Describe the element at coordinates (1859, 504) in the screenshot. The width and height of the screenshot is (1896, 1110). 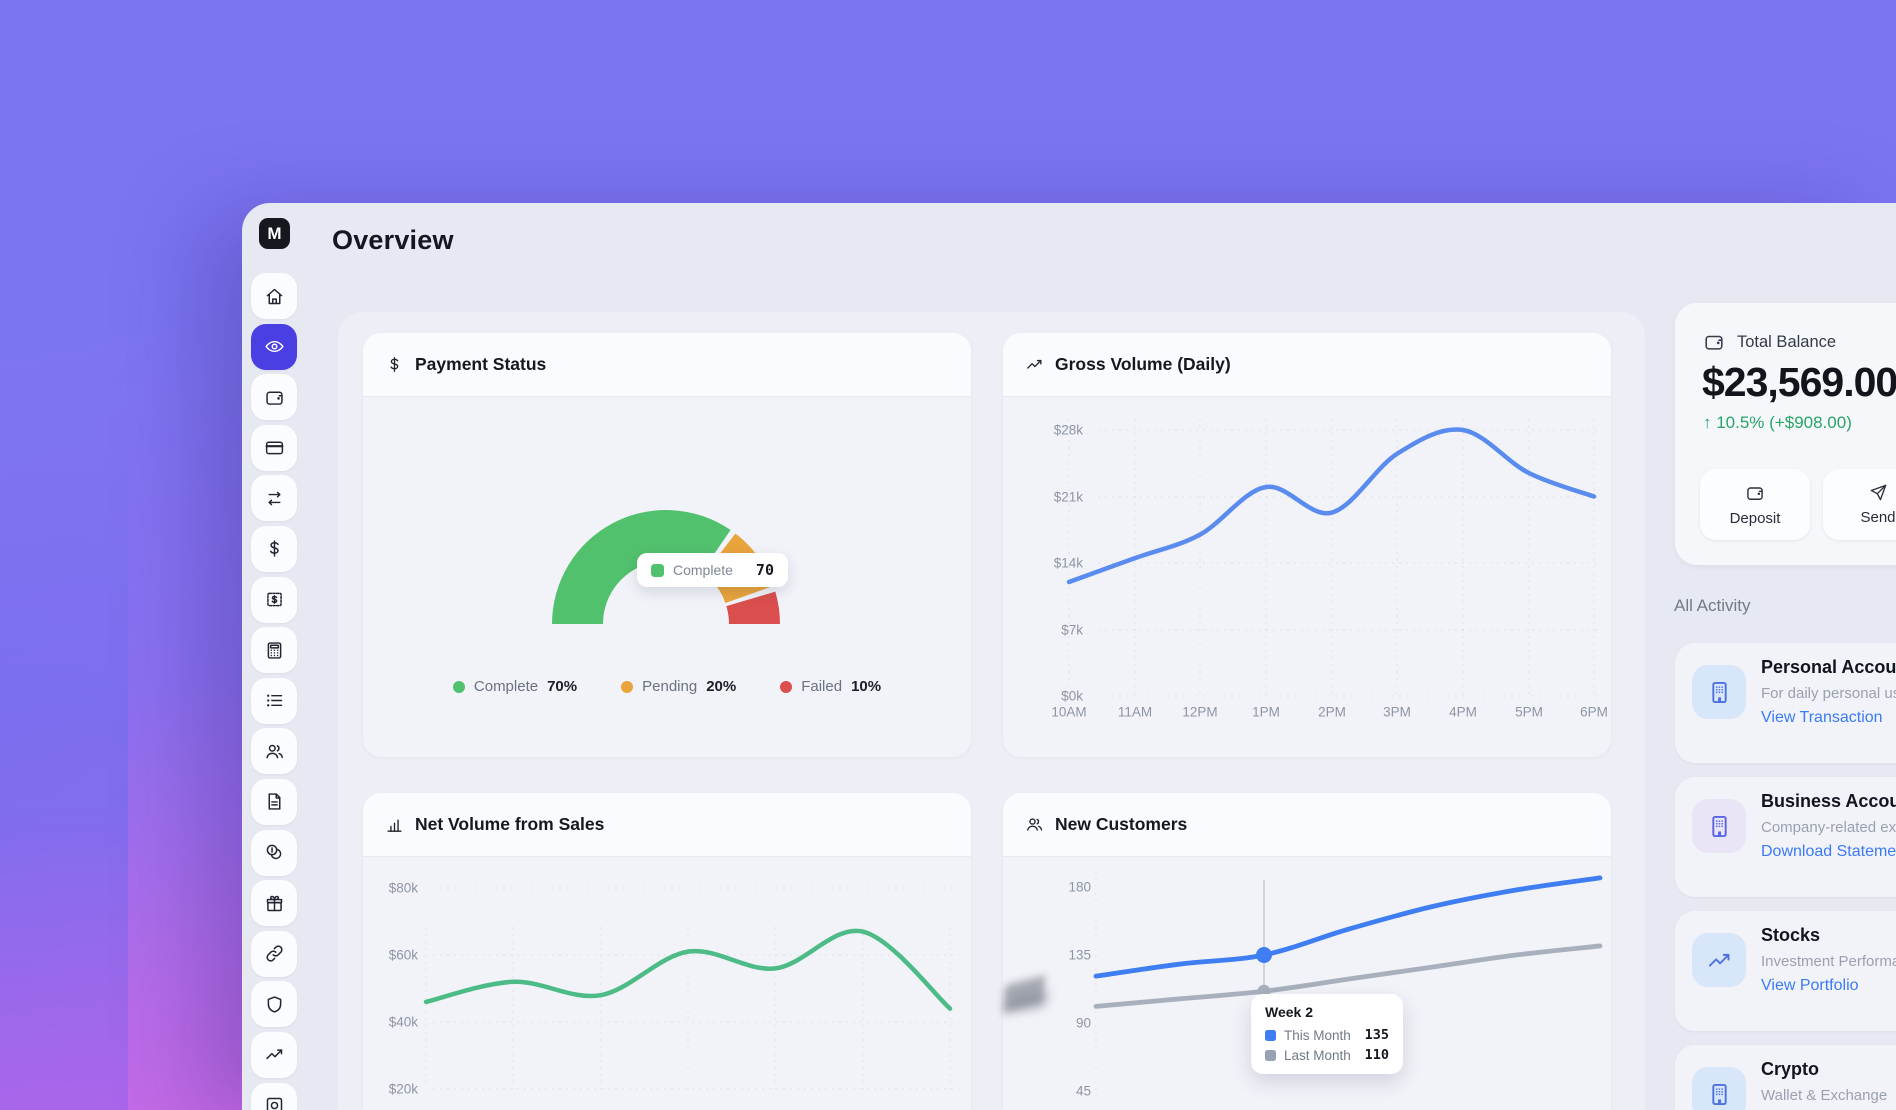
I see `send-button: Send` at that location.